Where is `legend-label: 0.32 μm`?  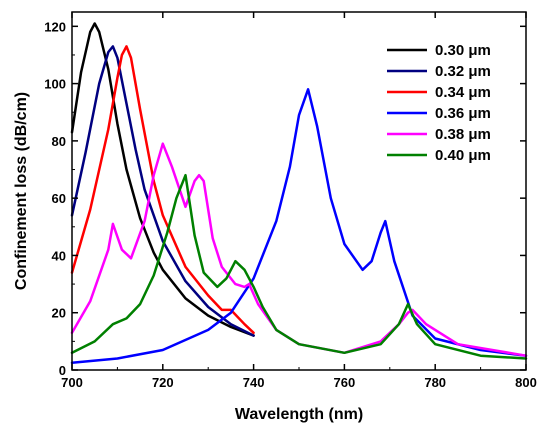
legend-label: 0.32 μm is located at coordinates (463, 71).